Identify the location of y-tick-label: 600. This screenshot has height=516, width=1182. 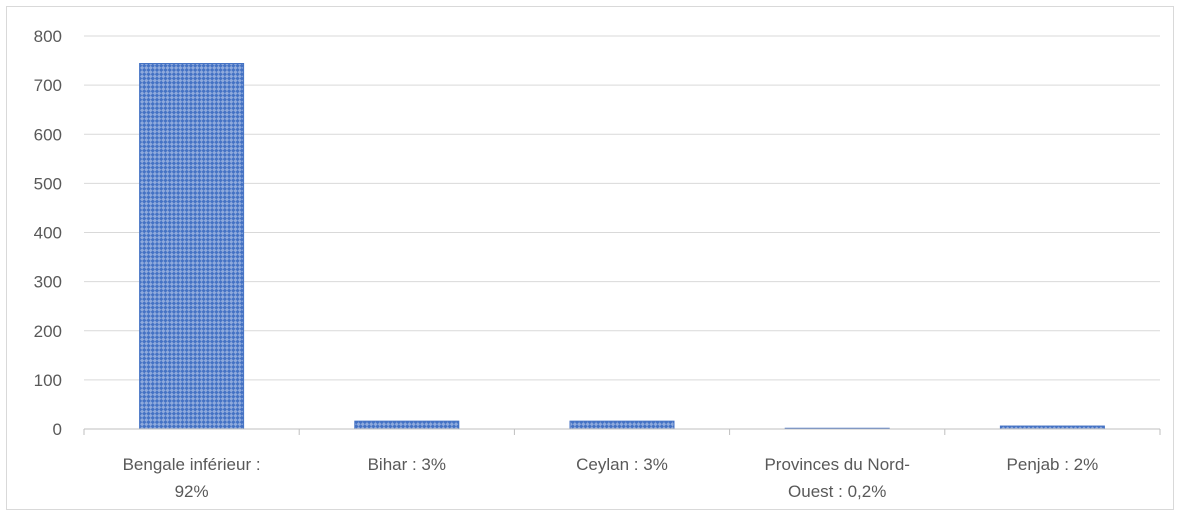
(48, 134).